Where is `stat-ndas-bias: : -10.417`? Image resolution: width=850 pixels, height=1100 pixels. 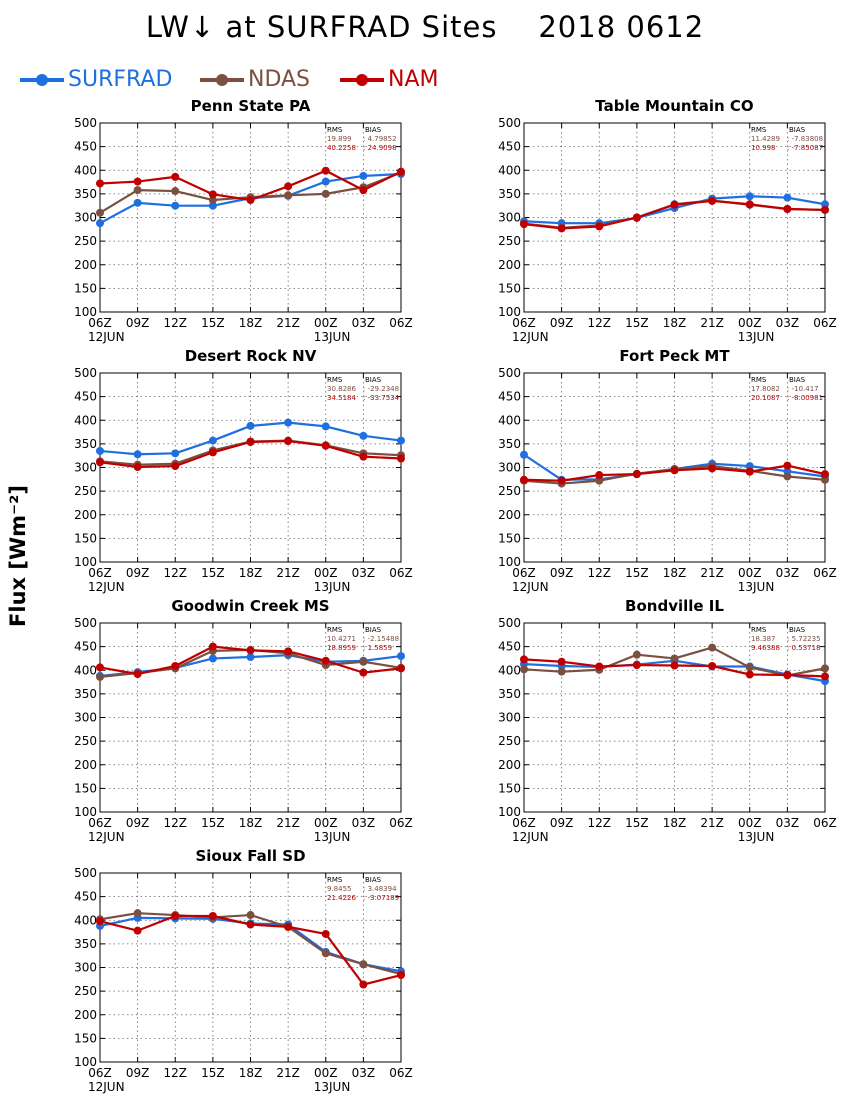
stat-ndas-bias: : -10.417 is located at coordinates (803, 389).